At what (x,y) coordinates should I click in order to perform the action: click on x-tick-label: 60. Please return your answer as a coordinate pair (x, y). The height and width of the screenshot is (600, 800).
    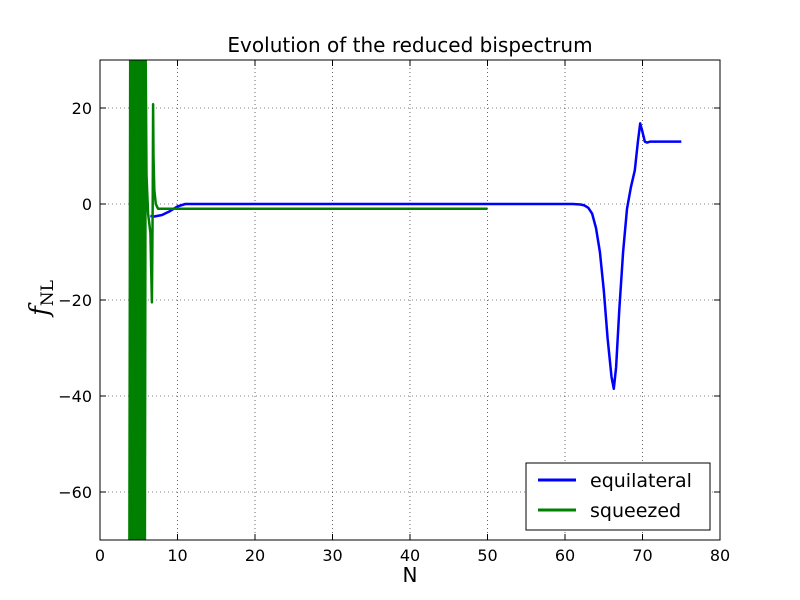
    Looking at the image, I should click on (565, 555).